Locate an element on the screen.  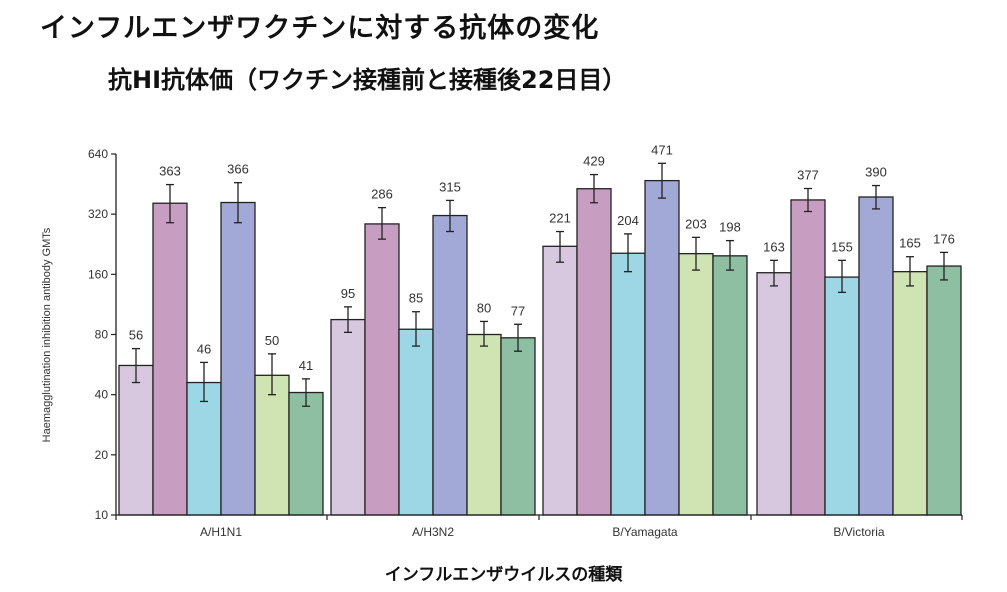
y-tick-label: 10 is located at coordinates (102, 515).